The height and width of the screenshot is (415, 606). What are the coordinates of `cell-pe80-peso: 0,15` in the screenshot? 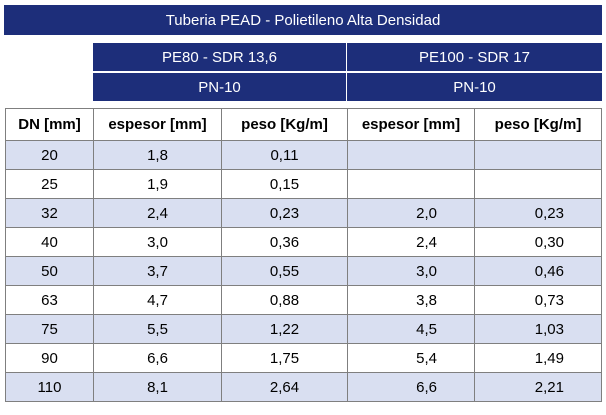 It's located at (284, 184).